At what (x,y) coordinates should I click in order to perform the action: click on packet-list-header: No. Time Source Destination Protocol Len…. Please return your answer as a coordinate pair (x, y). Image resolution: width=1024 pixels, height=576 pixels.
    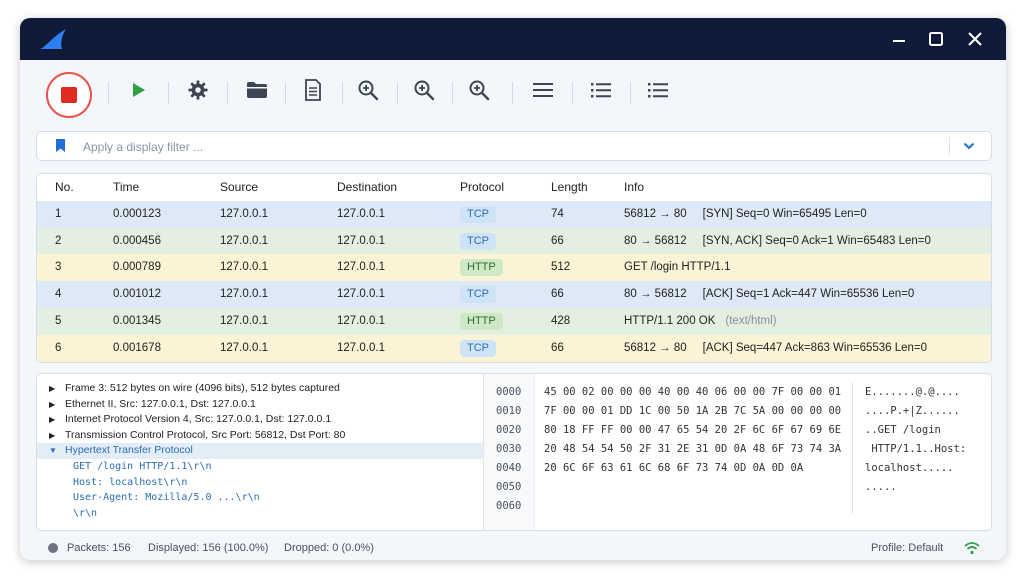
    Looking at the image, I should click on (514, 187).